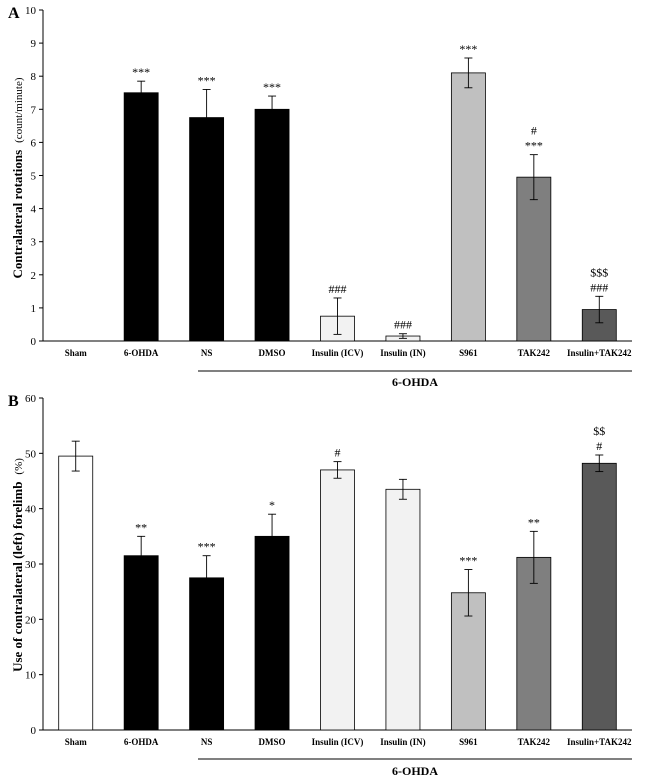  What do you see at coordinates (34, 44) in the screenshot?
I see `y-tick-label: 9` at bounding box center [34, 44].